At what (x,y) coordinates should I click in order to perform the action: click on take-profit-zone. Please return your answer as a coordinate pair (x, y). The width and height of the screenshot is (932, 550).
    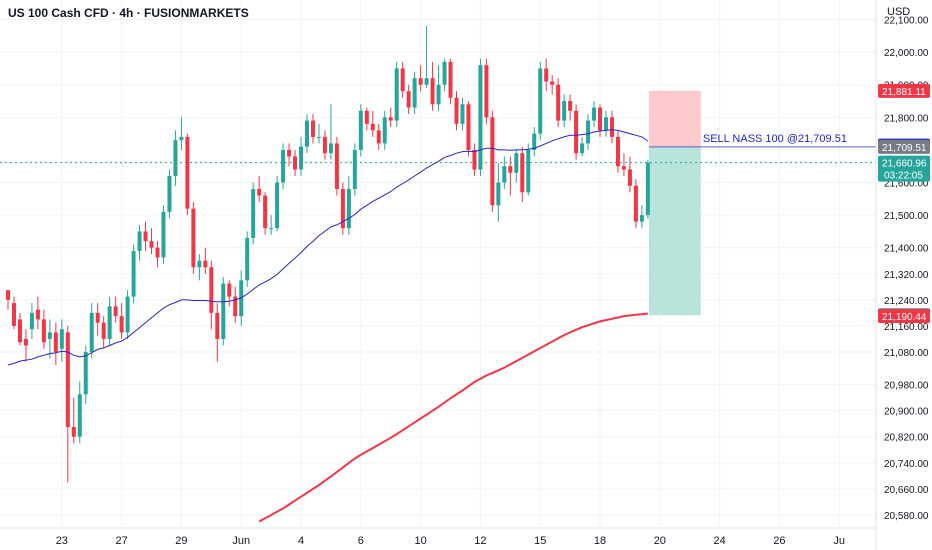
    Looking at the image, I should click on (674, 231).